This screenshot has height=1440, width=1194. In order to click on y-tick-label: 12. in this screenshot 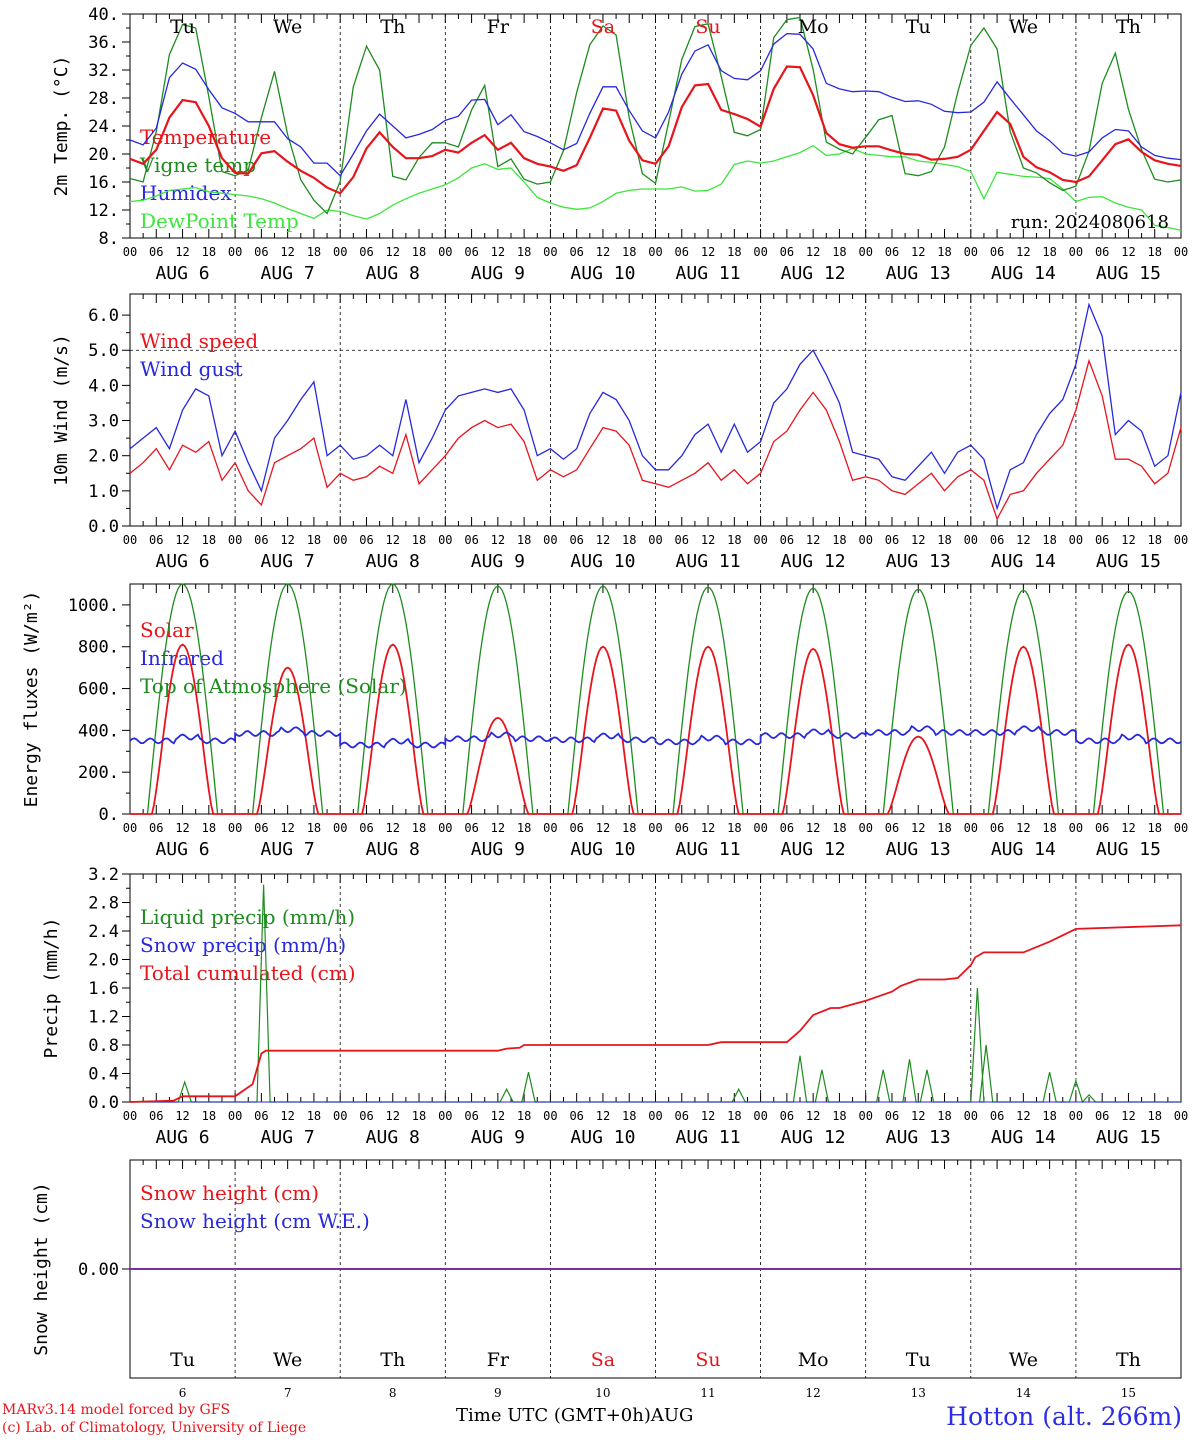, I will do `click(103, 211)`.